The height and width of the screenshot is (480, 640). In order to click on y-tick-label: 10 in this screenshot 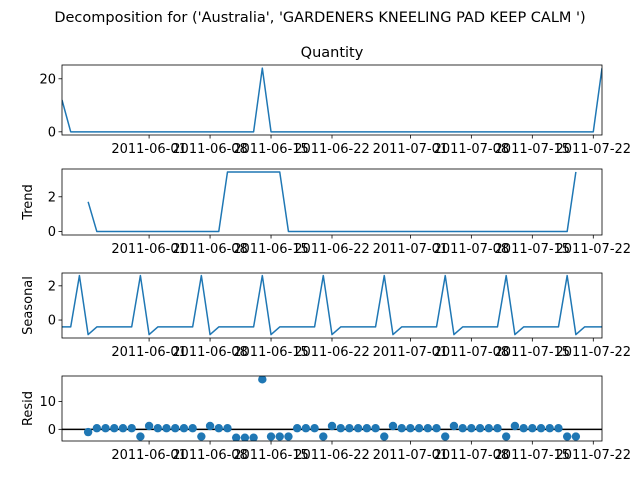, I will do `click(47, 402)`.